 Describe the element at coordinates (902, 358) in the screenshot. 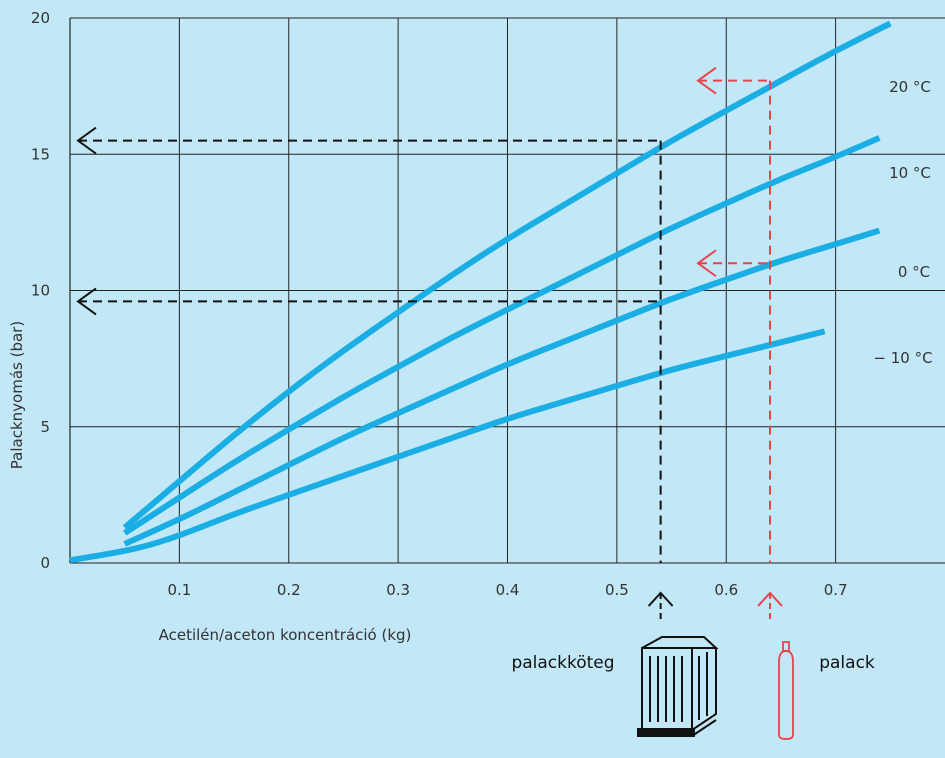

I see `series-label-minus10: − 10 °C` at that location.